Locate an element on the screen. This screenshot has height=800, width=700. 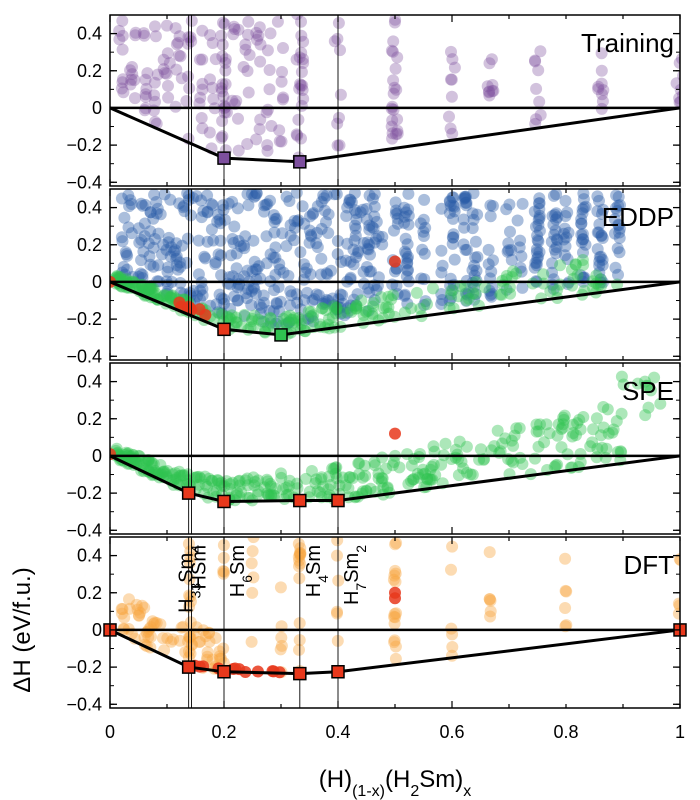
y-tick-label: −0.2 is located at coordinates (84, 145).